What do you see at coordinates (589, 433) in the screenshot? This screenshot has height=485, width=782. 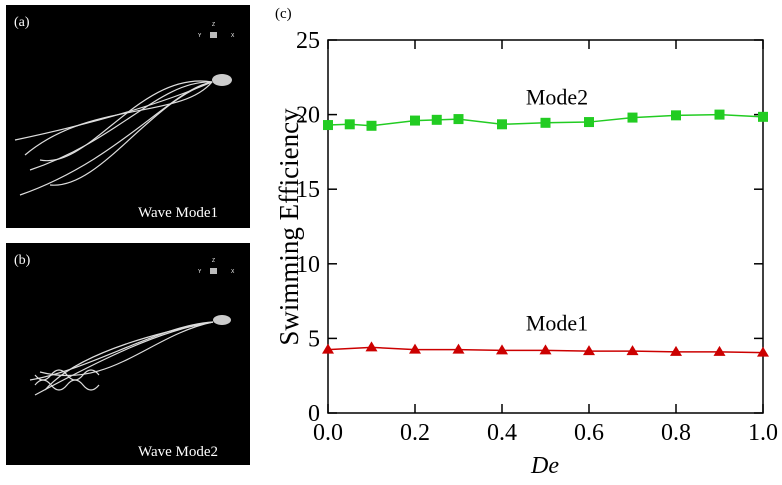 I see `x-tick-label: 0.6` at bounding box center [589, 433].